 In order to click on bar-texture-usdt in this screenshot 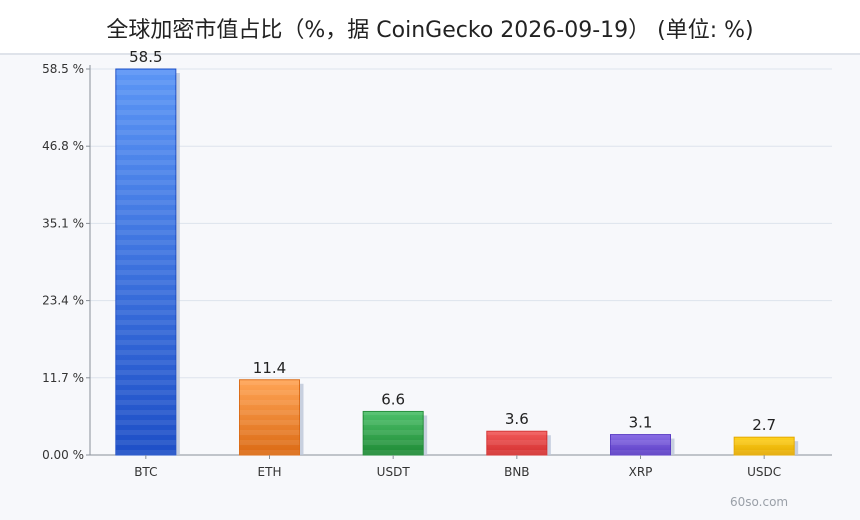, I will do `click(393, 433)`.